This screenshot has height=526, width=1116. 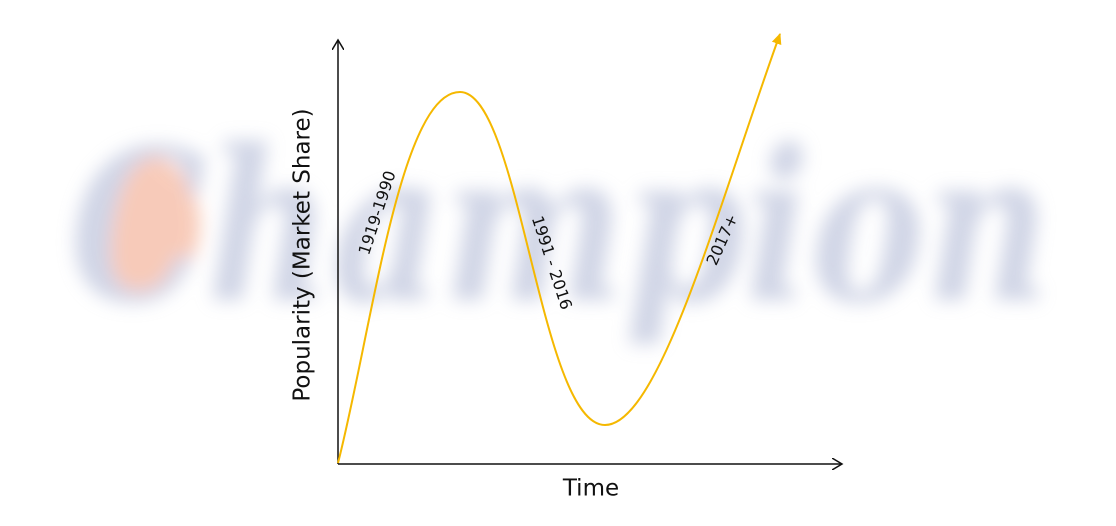 I want to click on logo-c, so click(x=140, y=225).